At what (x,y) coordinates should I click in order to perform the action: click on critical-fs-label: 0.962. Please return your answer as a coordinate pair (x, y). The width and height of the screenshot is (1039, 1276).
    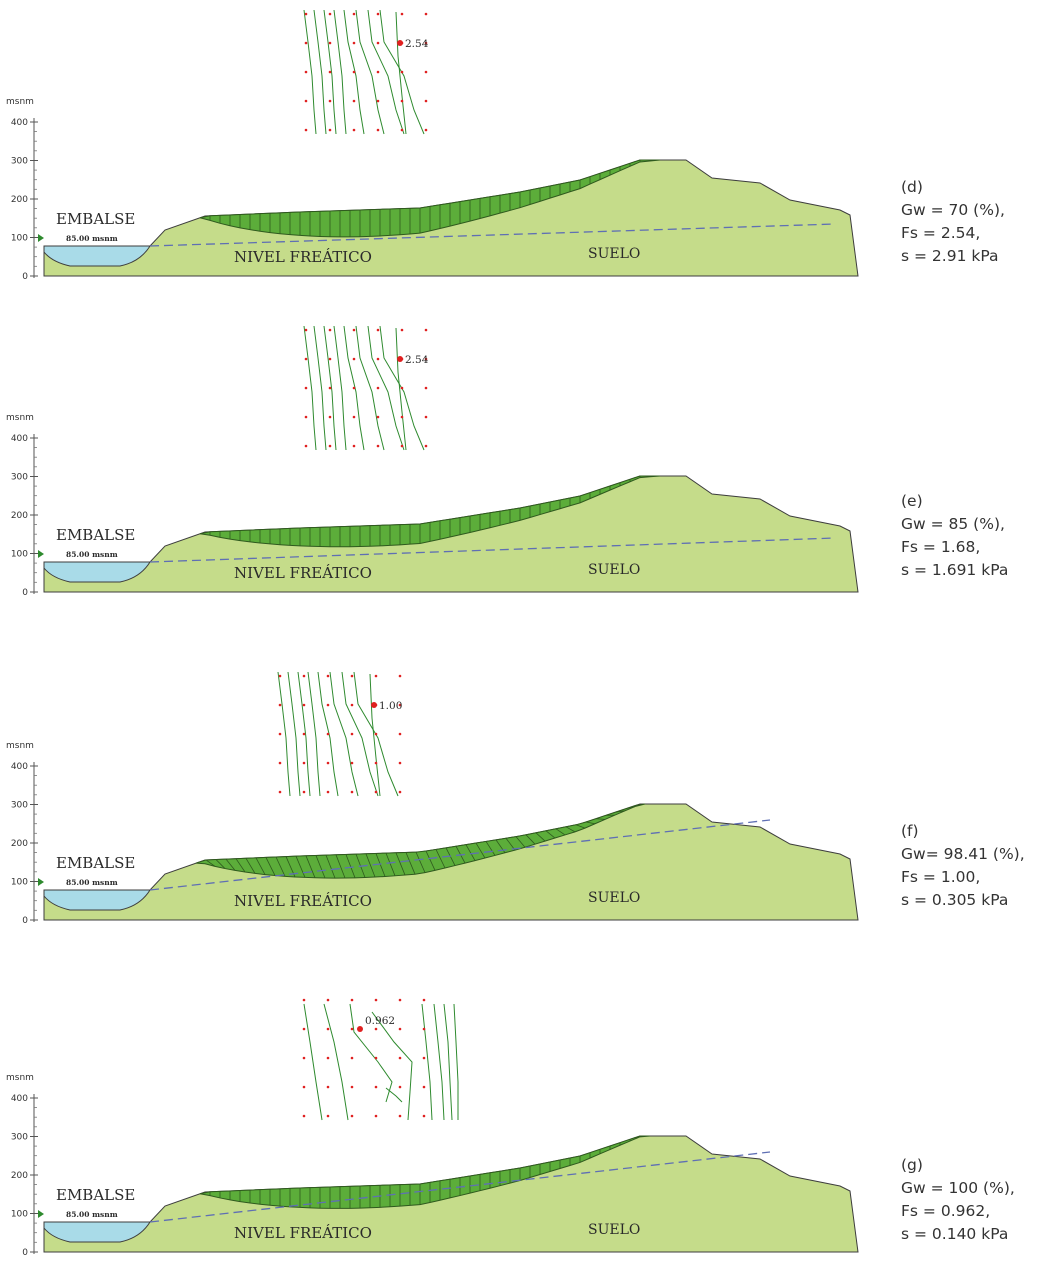
    Looking at the image, I should click on (380, 1021).